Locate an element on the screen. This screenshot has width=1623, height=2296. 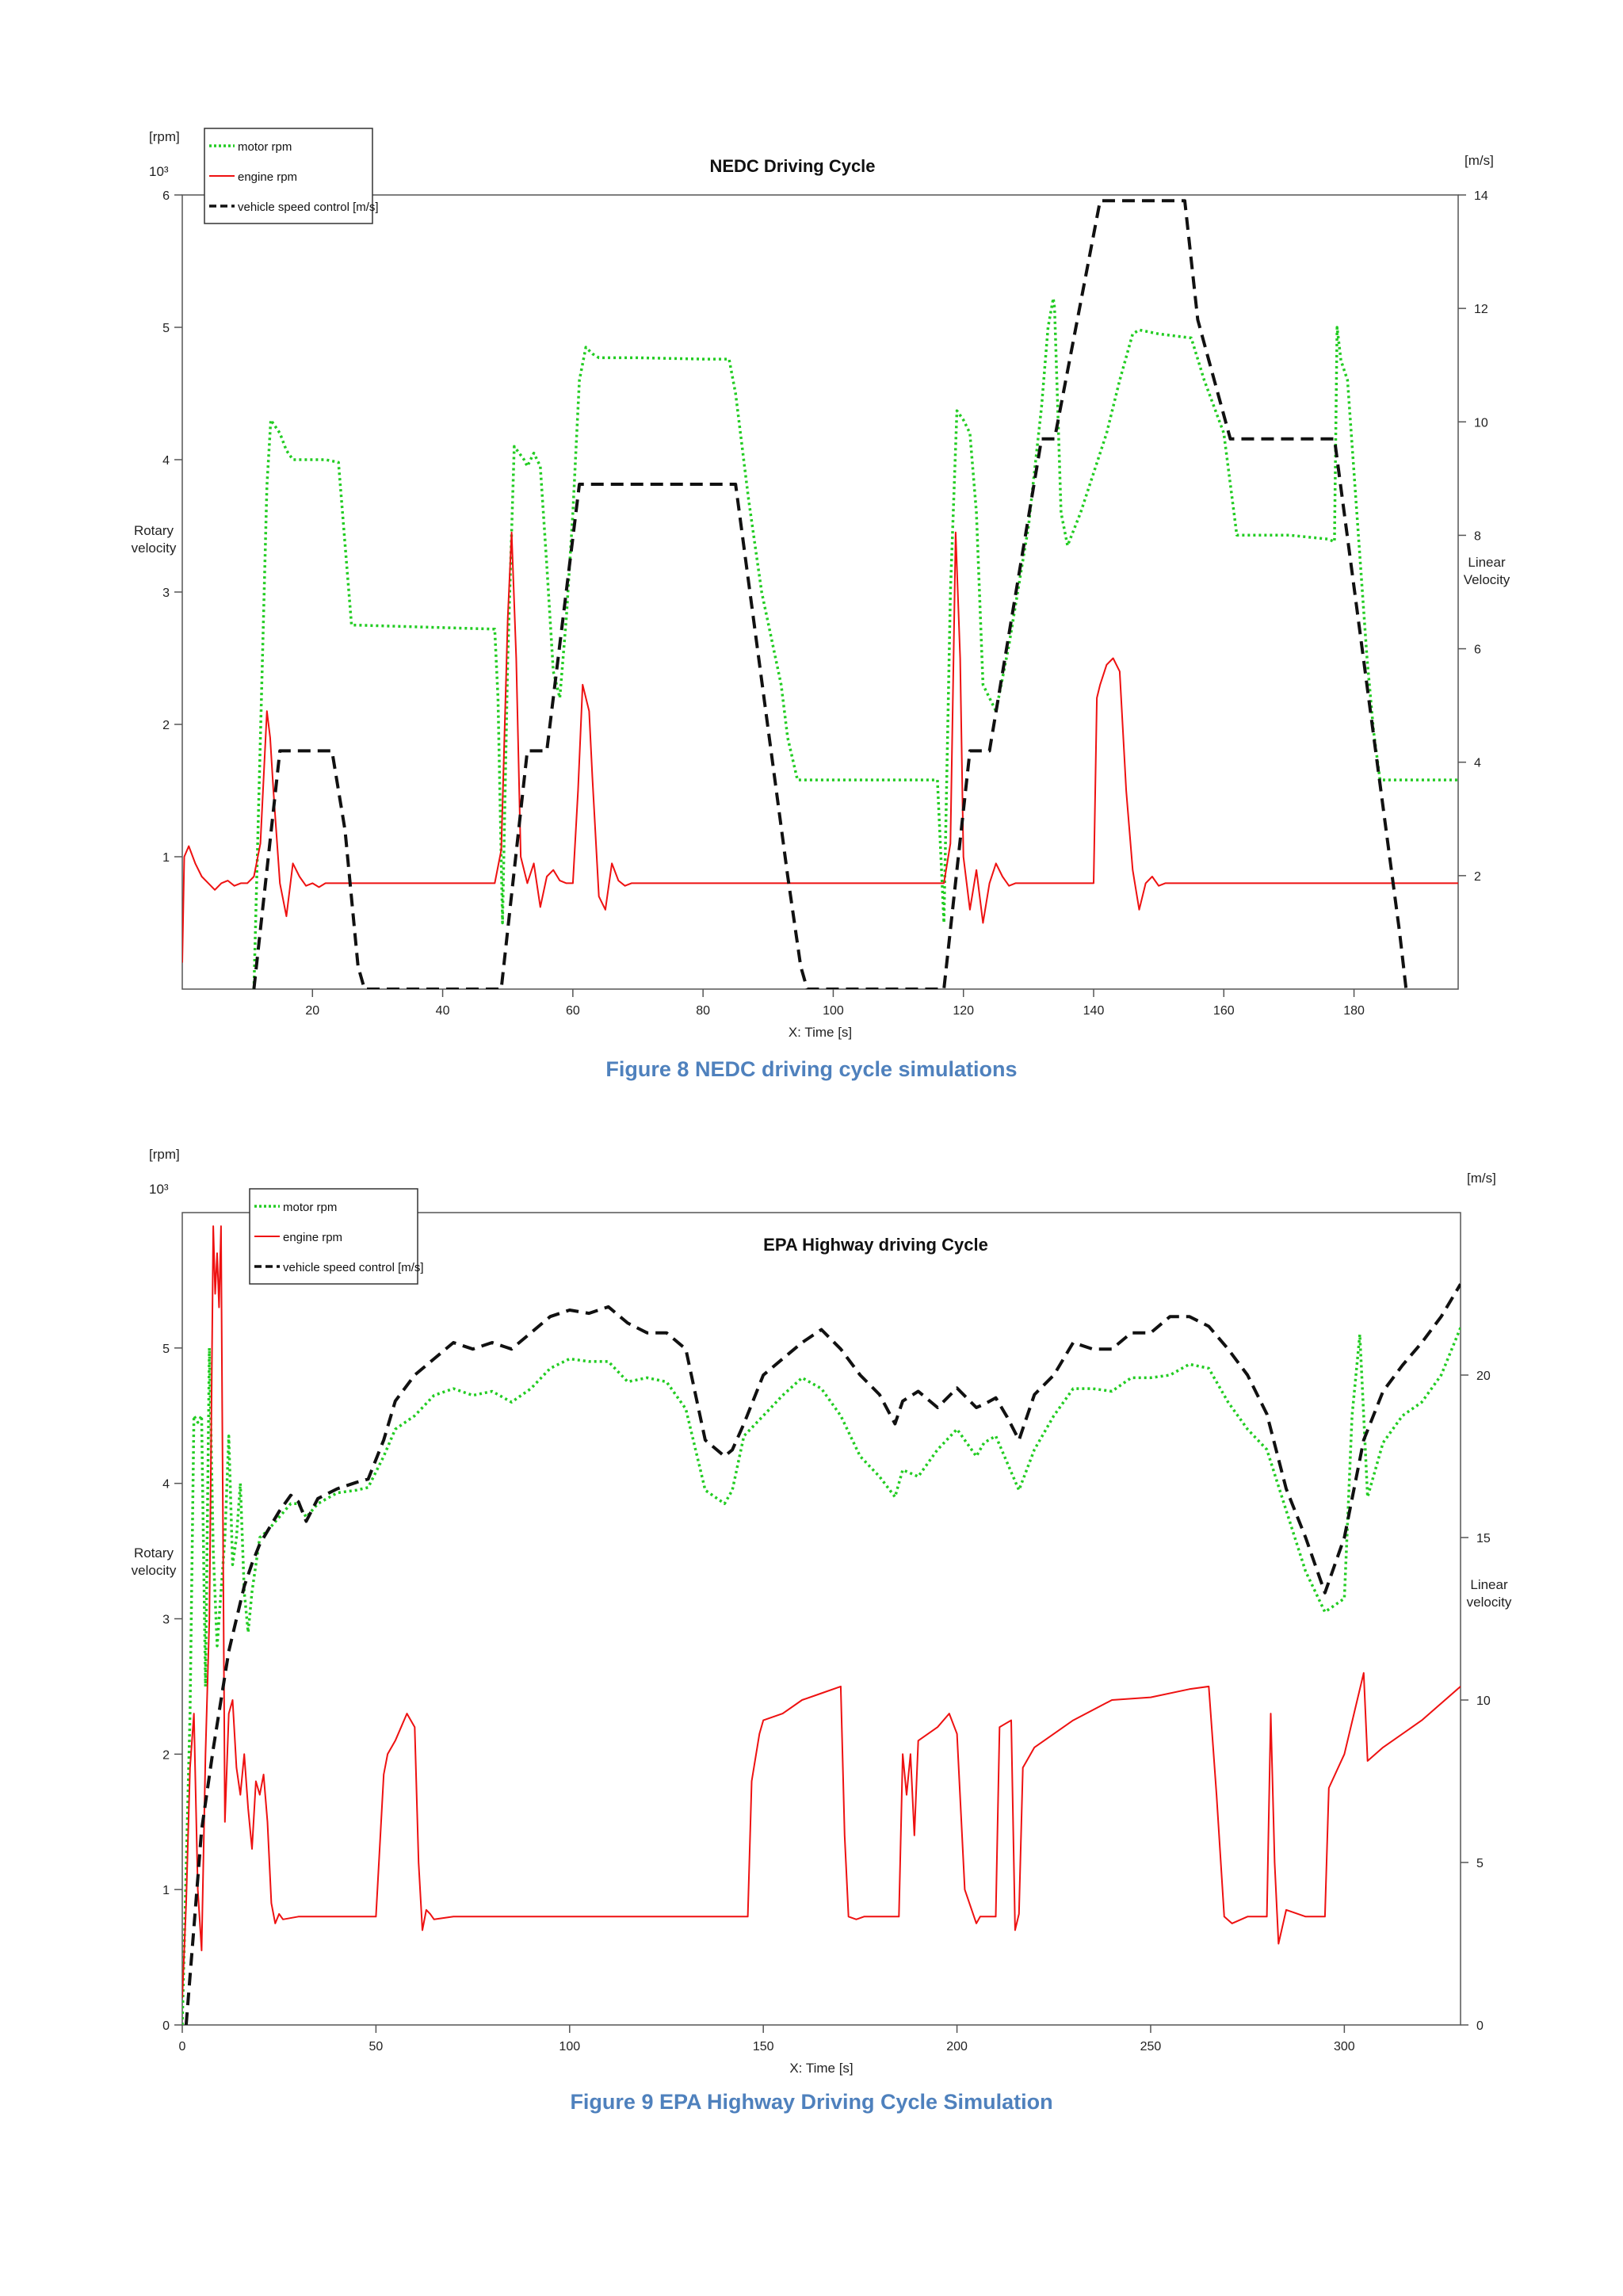
x-tick-label: 150 is located at coordinates (763, 2046).